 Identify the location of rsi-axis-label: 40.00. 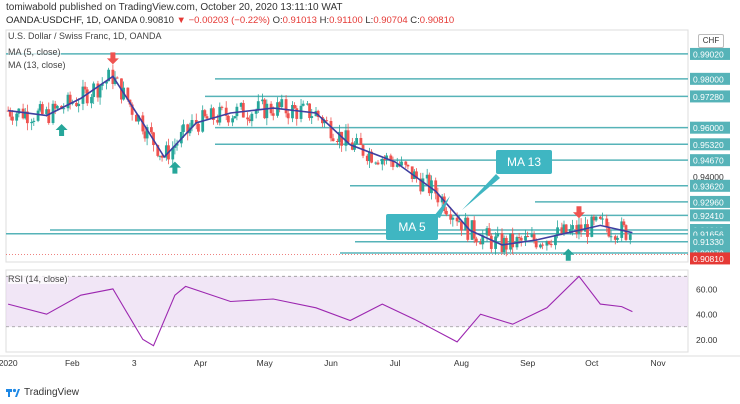
(707, 315).